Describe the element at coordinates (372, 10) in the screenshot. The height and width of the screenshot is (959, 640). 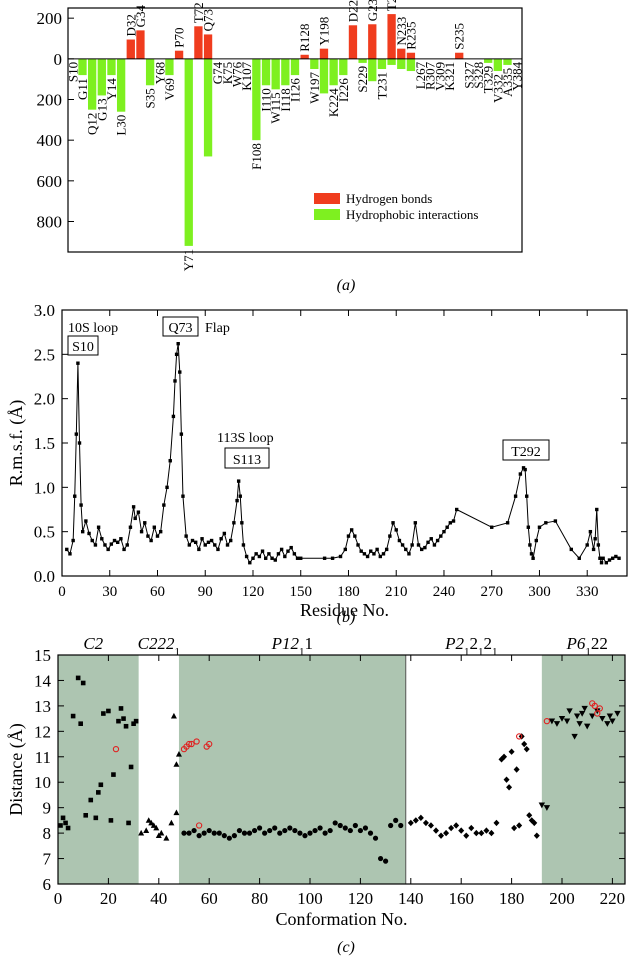
I see `residue-label: G230` at that location.